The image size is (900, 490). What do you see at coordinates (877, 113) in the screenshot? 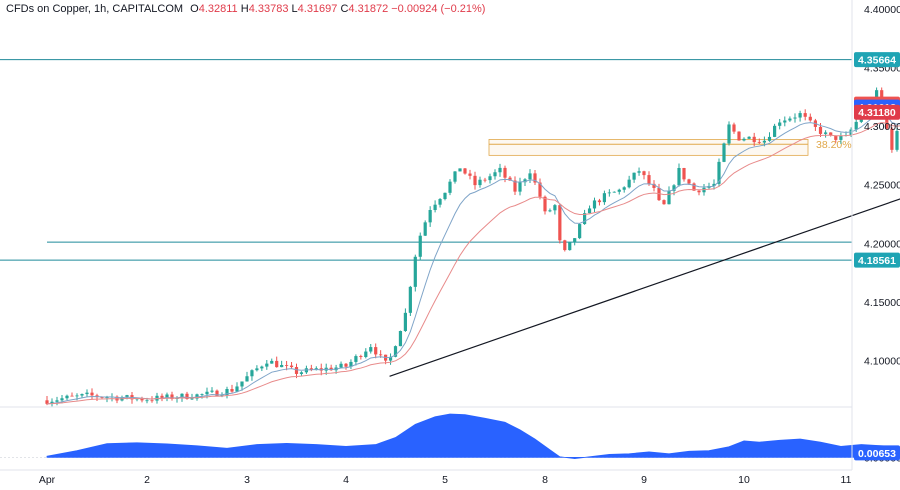
I see `price-badge-label: 4.31180` at bounding box center [877, 113].